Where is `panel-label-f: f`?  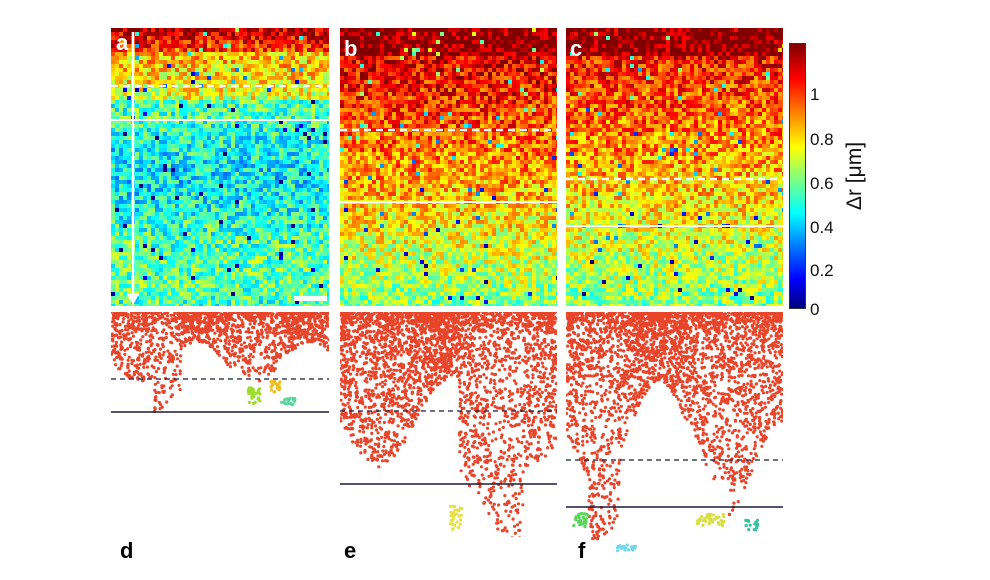 panel-label-f: f is located at coordinates (582, 550).